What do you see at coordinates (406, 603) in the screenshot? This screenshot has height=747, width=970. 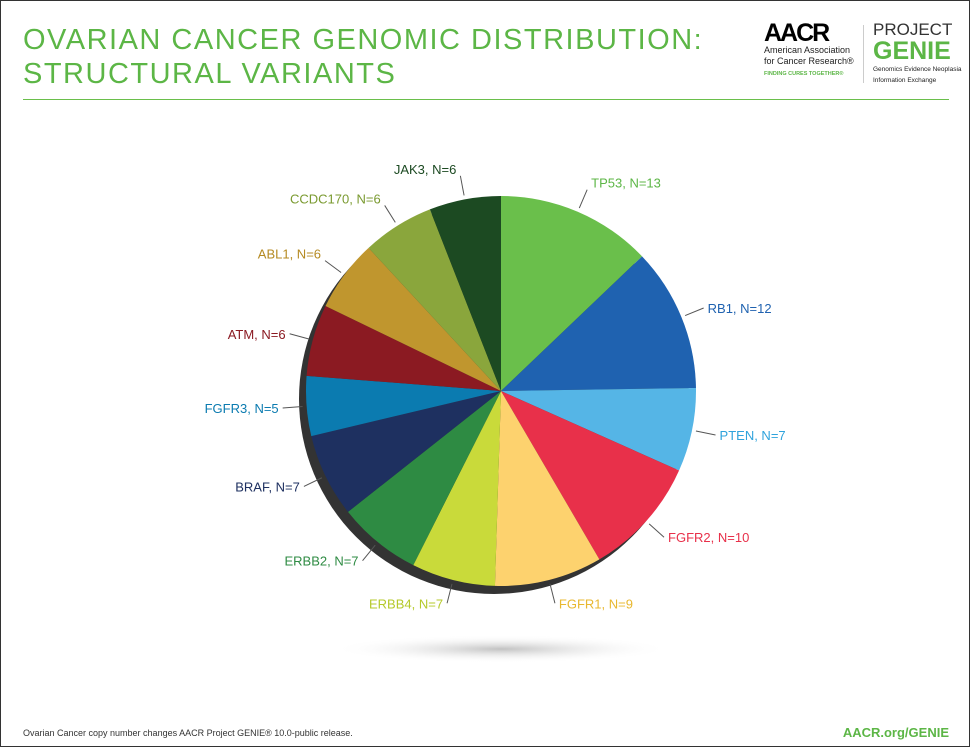 I see `slice-label: ERBB4, N=7` at bounding box center [406, 603].